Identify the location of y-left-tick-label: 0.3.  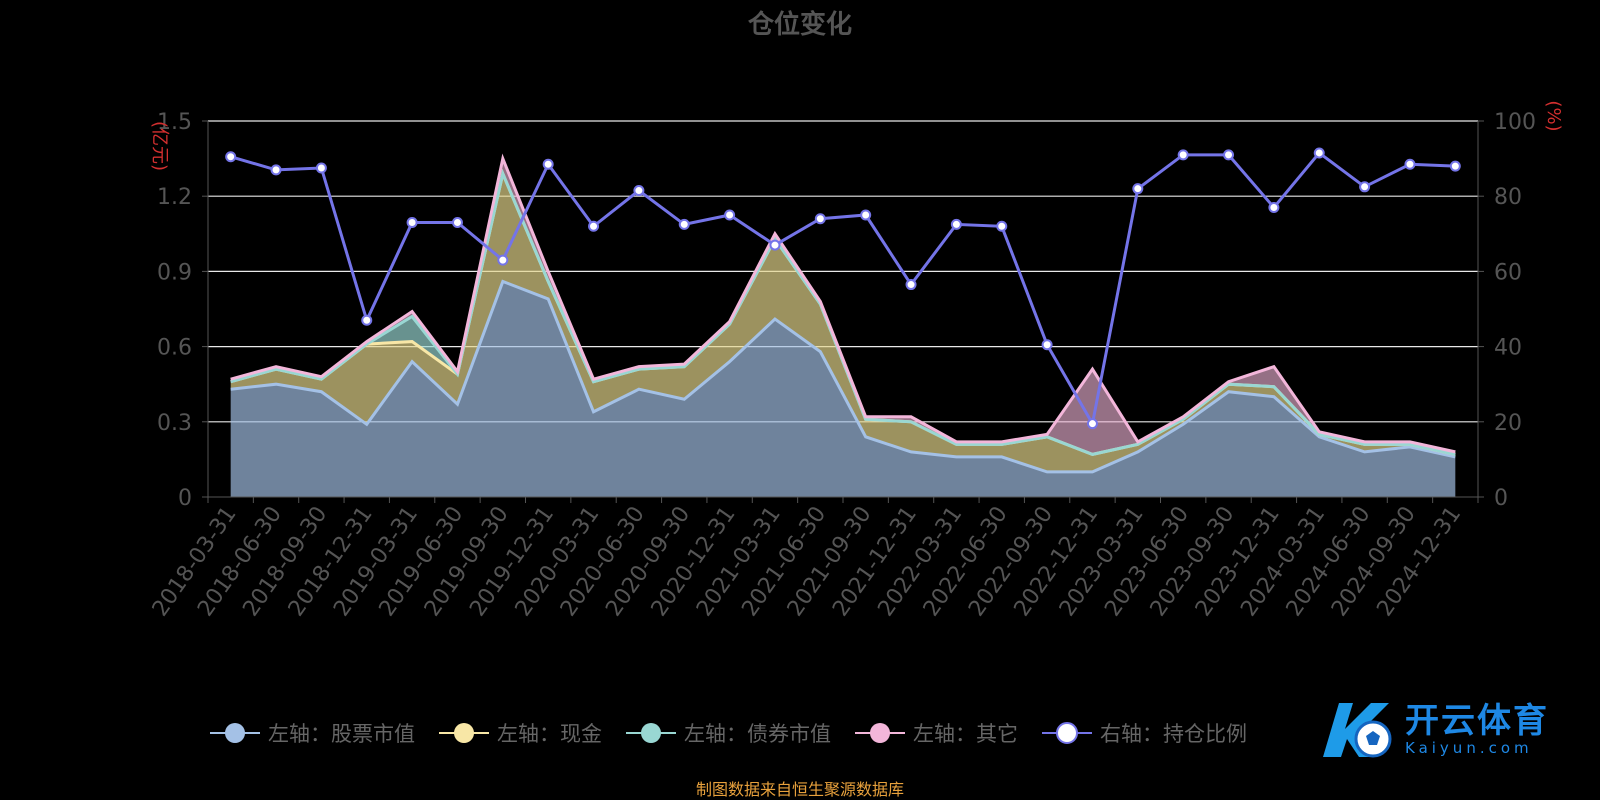
(174, 423).